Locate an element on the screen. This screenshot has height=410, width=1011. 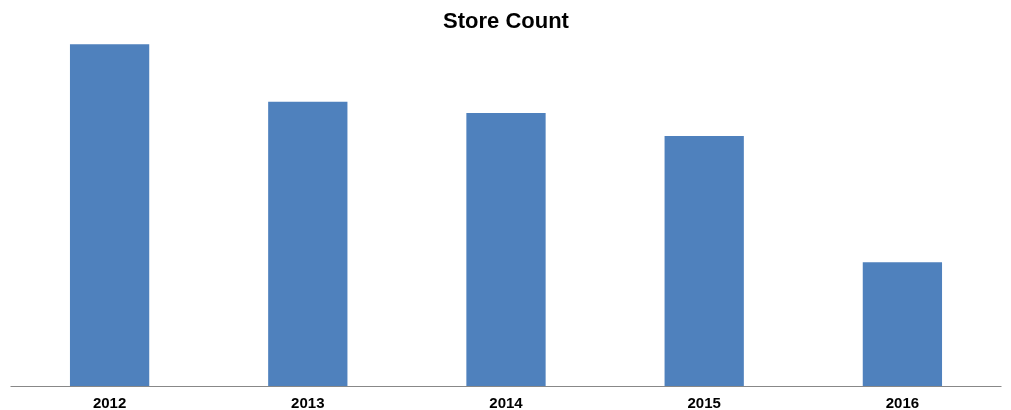
x-tick-label: 2014 is located at coordinates (506, 401).